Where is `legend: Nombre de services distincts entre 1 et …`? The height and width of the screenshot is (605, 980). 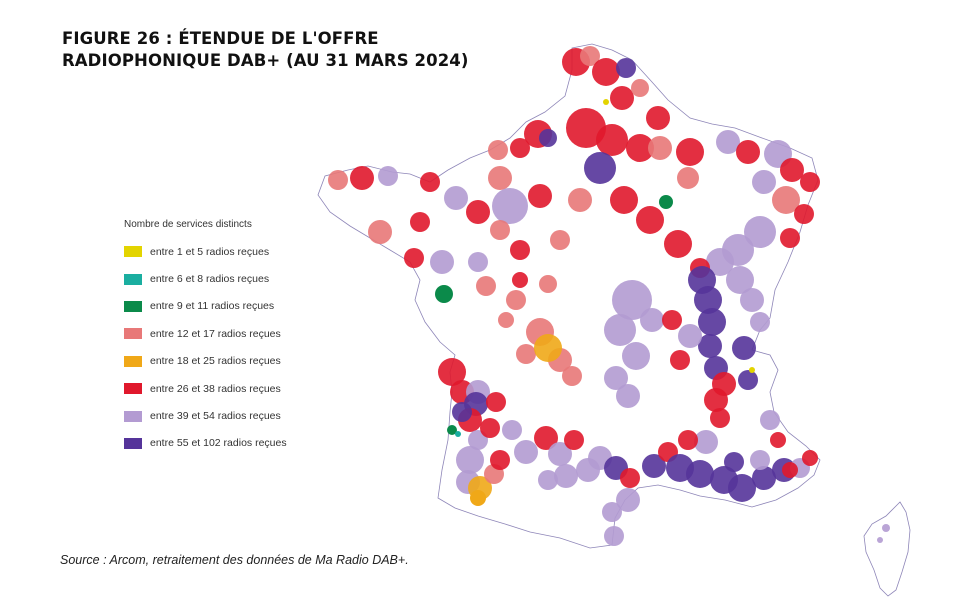
legend: Nombre de services distincts entre 1 et … is located at coordinates (224, 338).